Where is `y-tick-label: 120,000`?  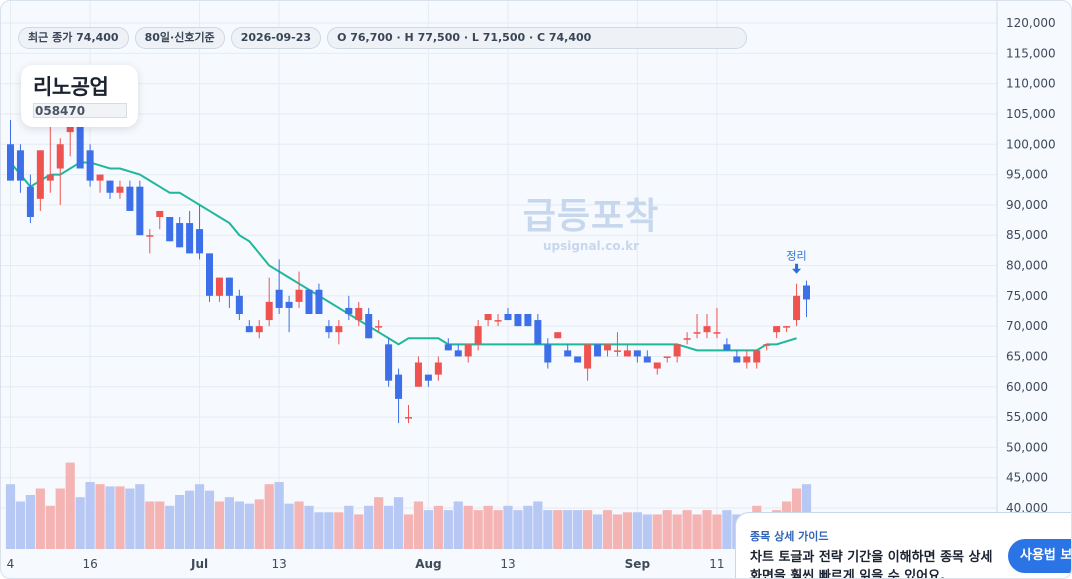
y-tick-label: 120,000 is located at coordinates (1031, 23).